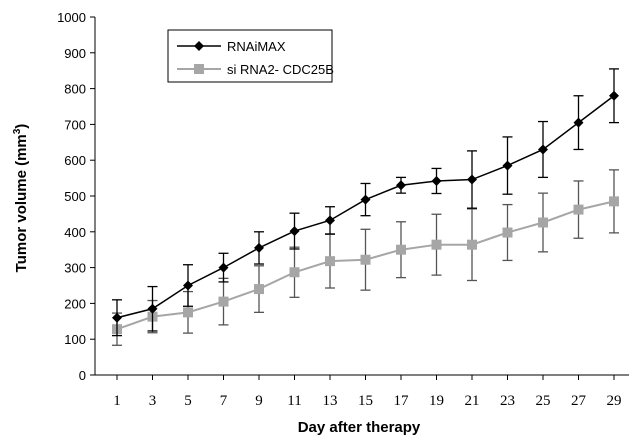 The height and width of the screenshot is (439, 637). I want to click on y-tick-label: 100, so click(75, 339).